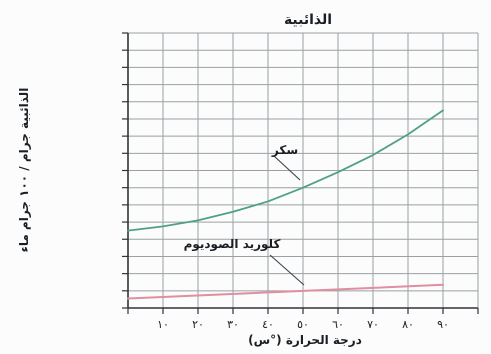  I want to click on sodium-chloride-annotation-leader, so click(287, 270).